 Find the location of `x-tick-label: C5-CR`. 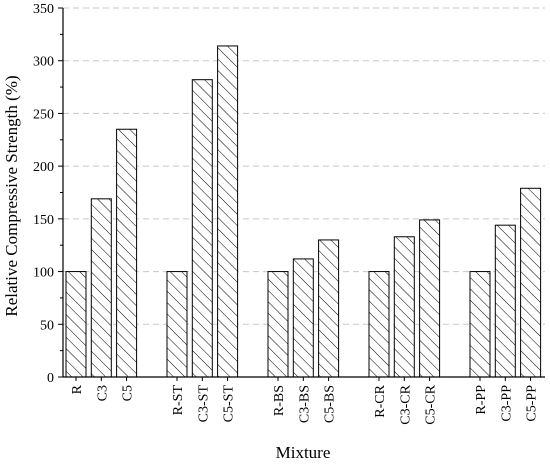

x-tick-label: C5-CR is located at coordinates (431, 404).